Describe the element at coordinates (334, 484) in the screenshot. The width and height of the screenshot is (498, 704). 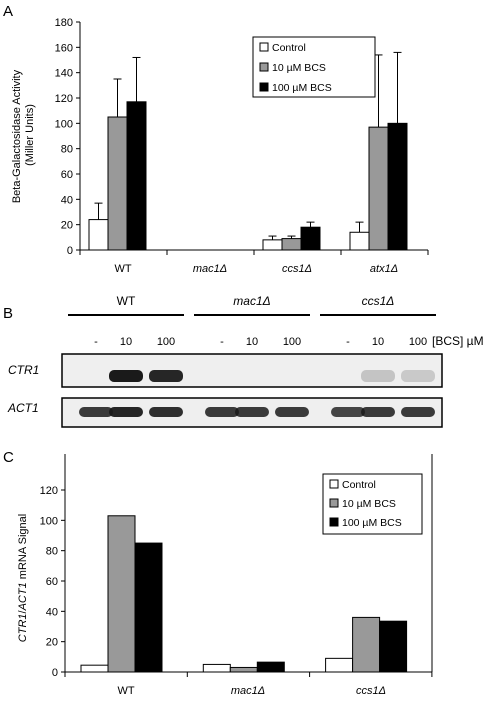
I see `panel-c-legend-swatch-control` at that location.